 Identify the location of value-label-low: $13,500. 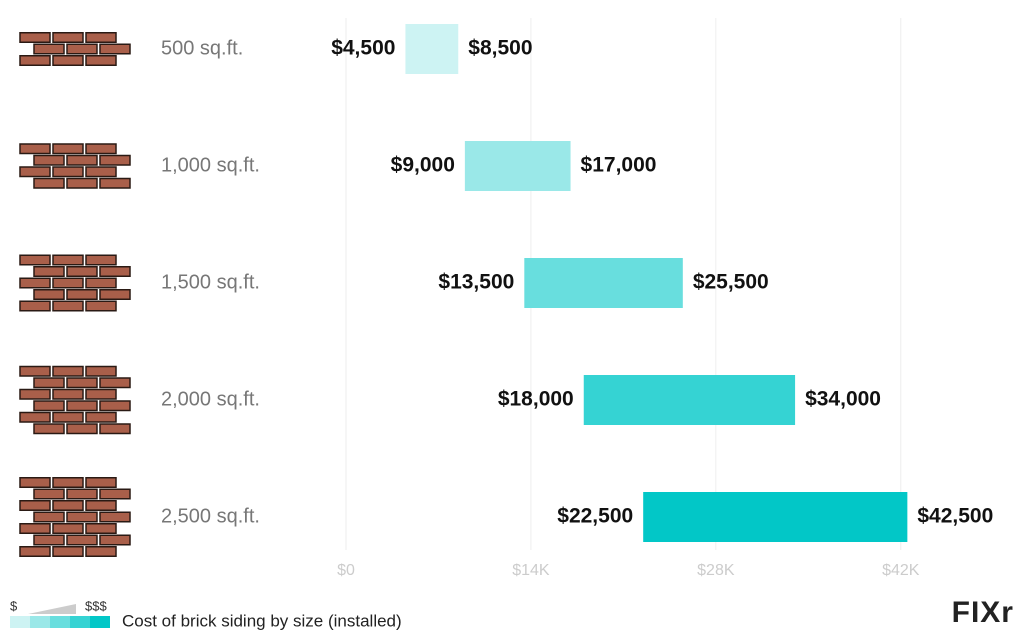
(476, 282).